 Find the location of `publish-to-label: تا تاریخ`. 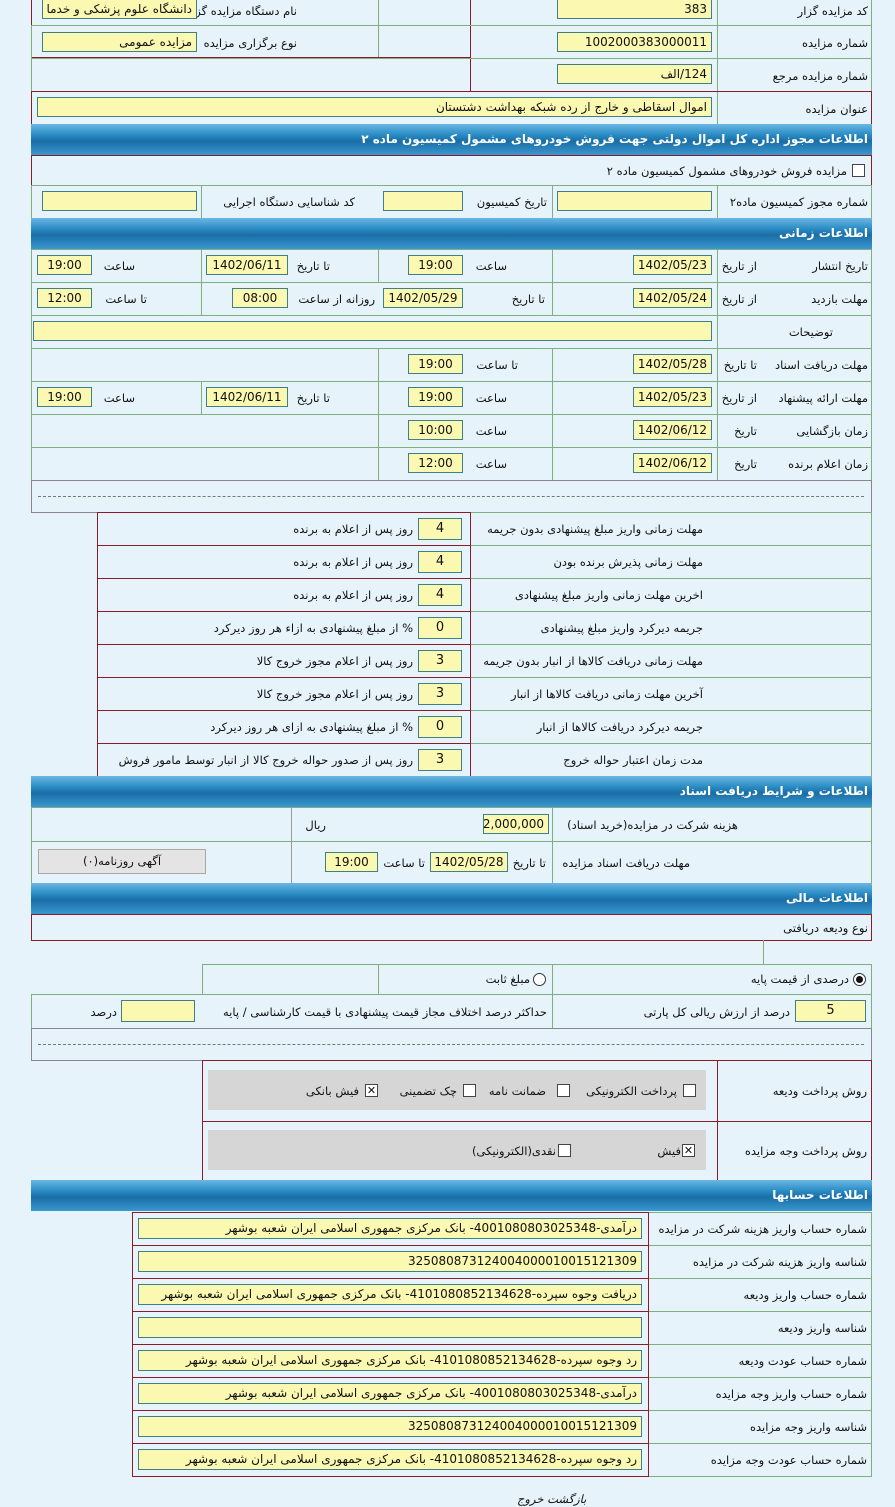

publish-to-label: تا تاریخ is located at coordinates (313, 266).